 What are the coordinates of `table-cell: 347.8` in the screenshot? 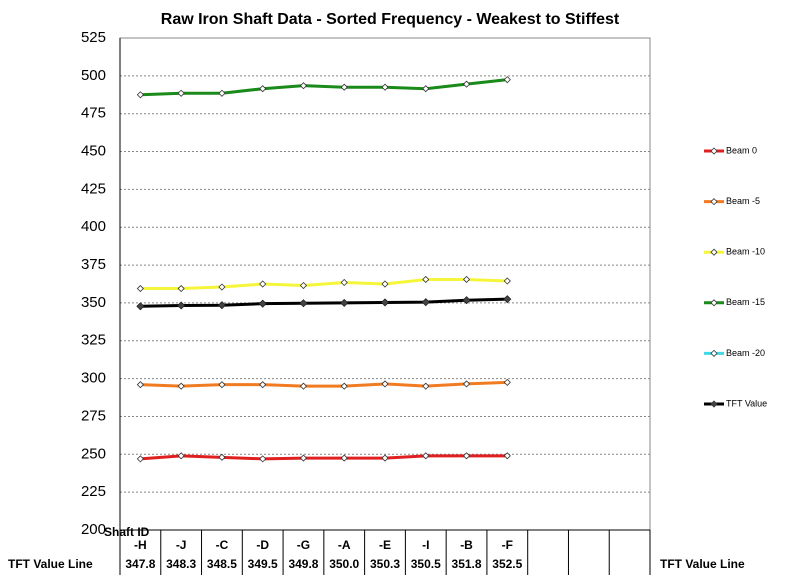 It's located at (140, 564).